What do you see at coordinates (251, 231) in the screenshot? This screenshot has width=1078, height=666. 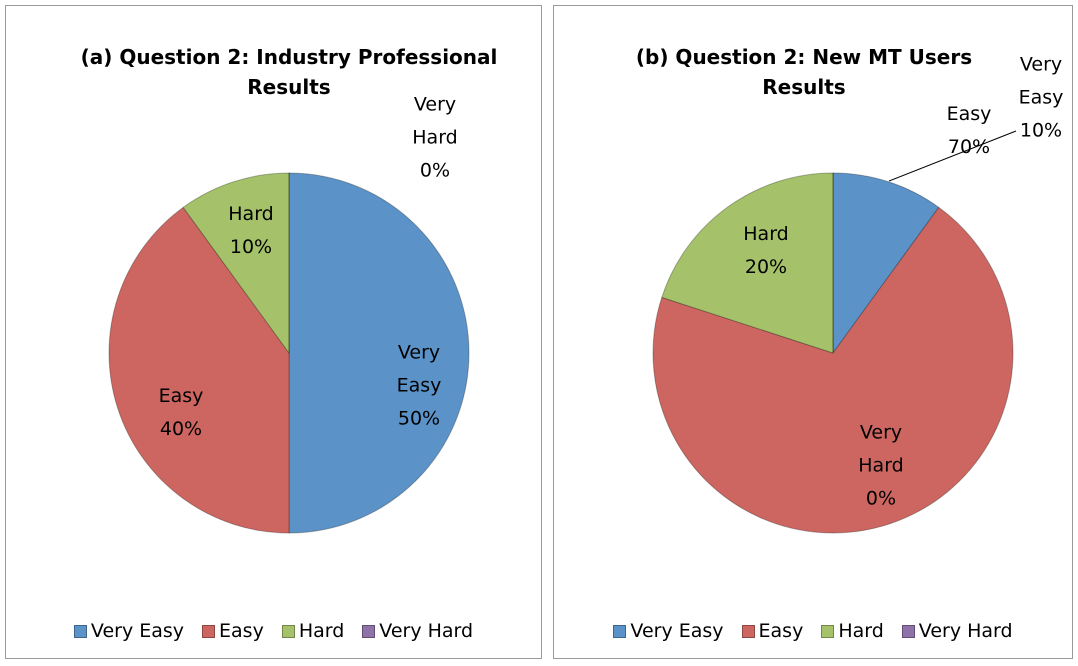 I see `data-label: Hard 10%` at bounding box center [251, 231].